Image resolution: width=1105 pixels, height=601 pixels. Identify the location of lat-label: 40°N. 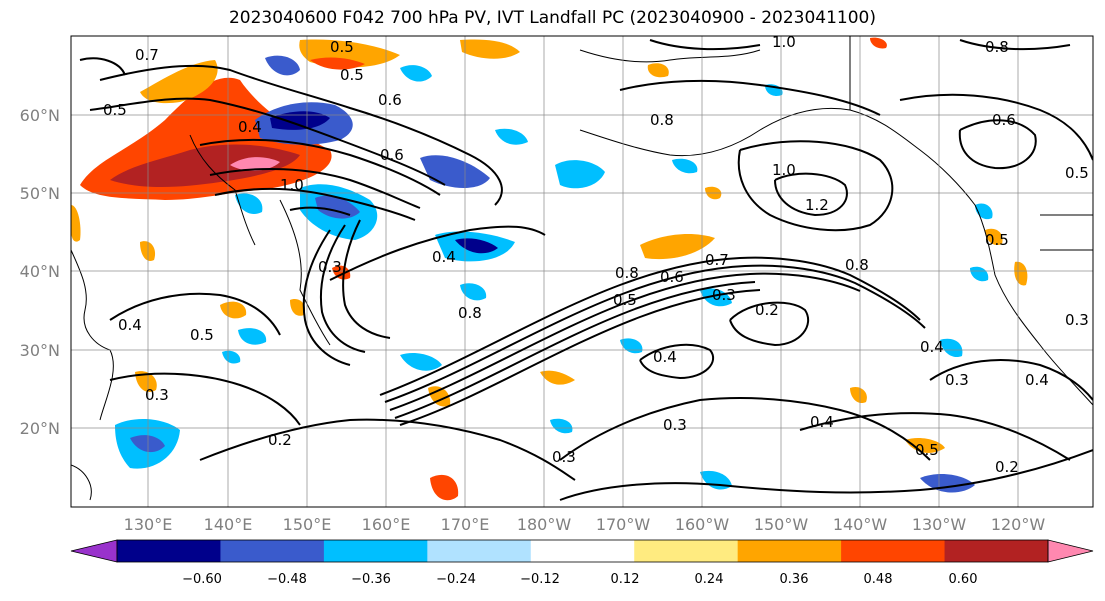
(40, 271).